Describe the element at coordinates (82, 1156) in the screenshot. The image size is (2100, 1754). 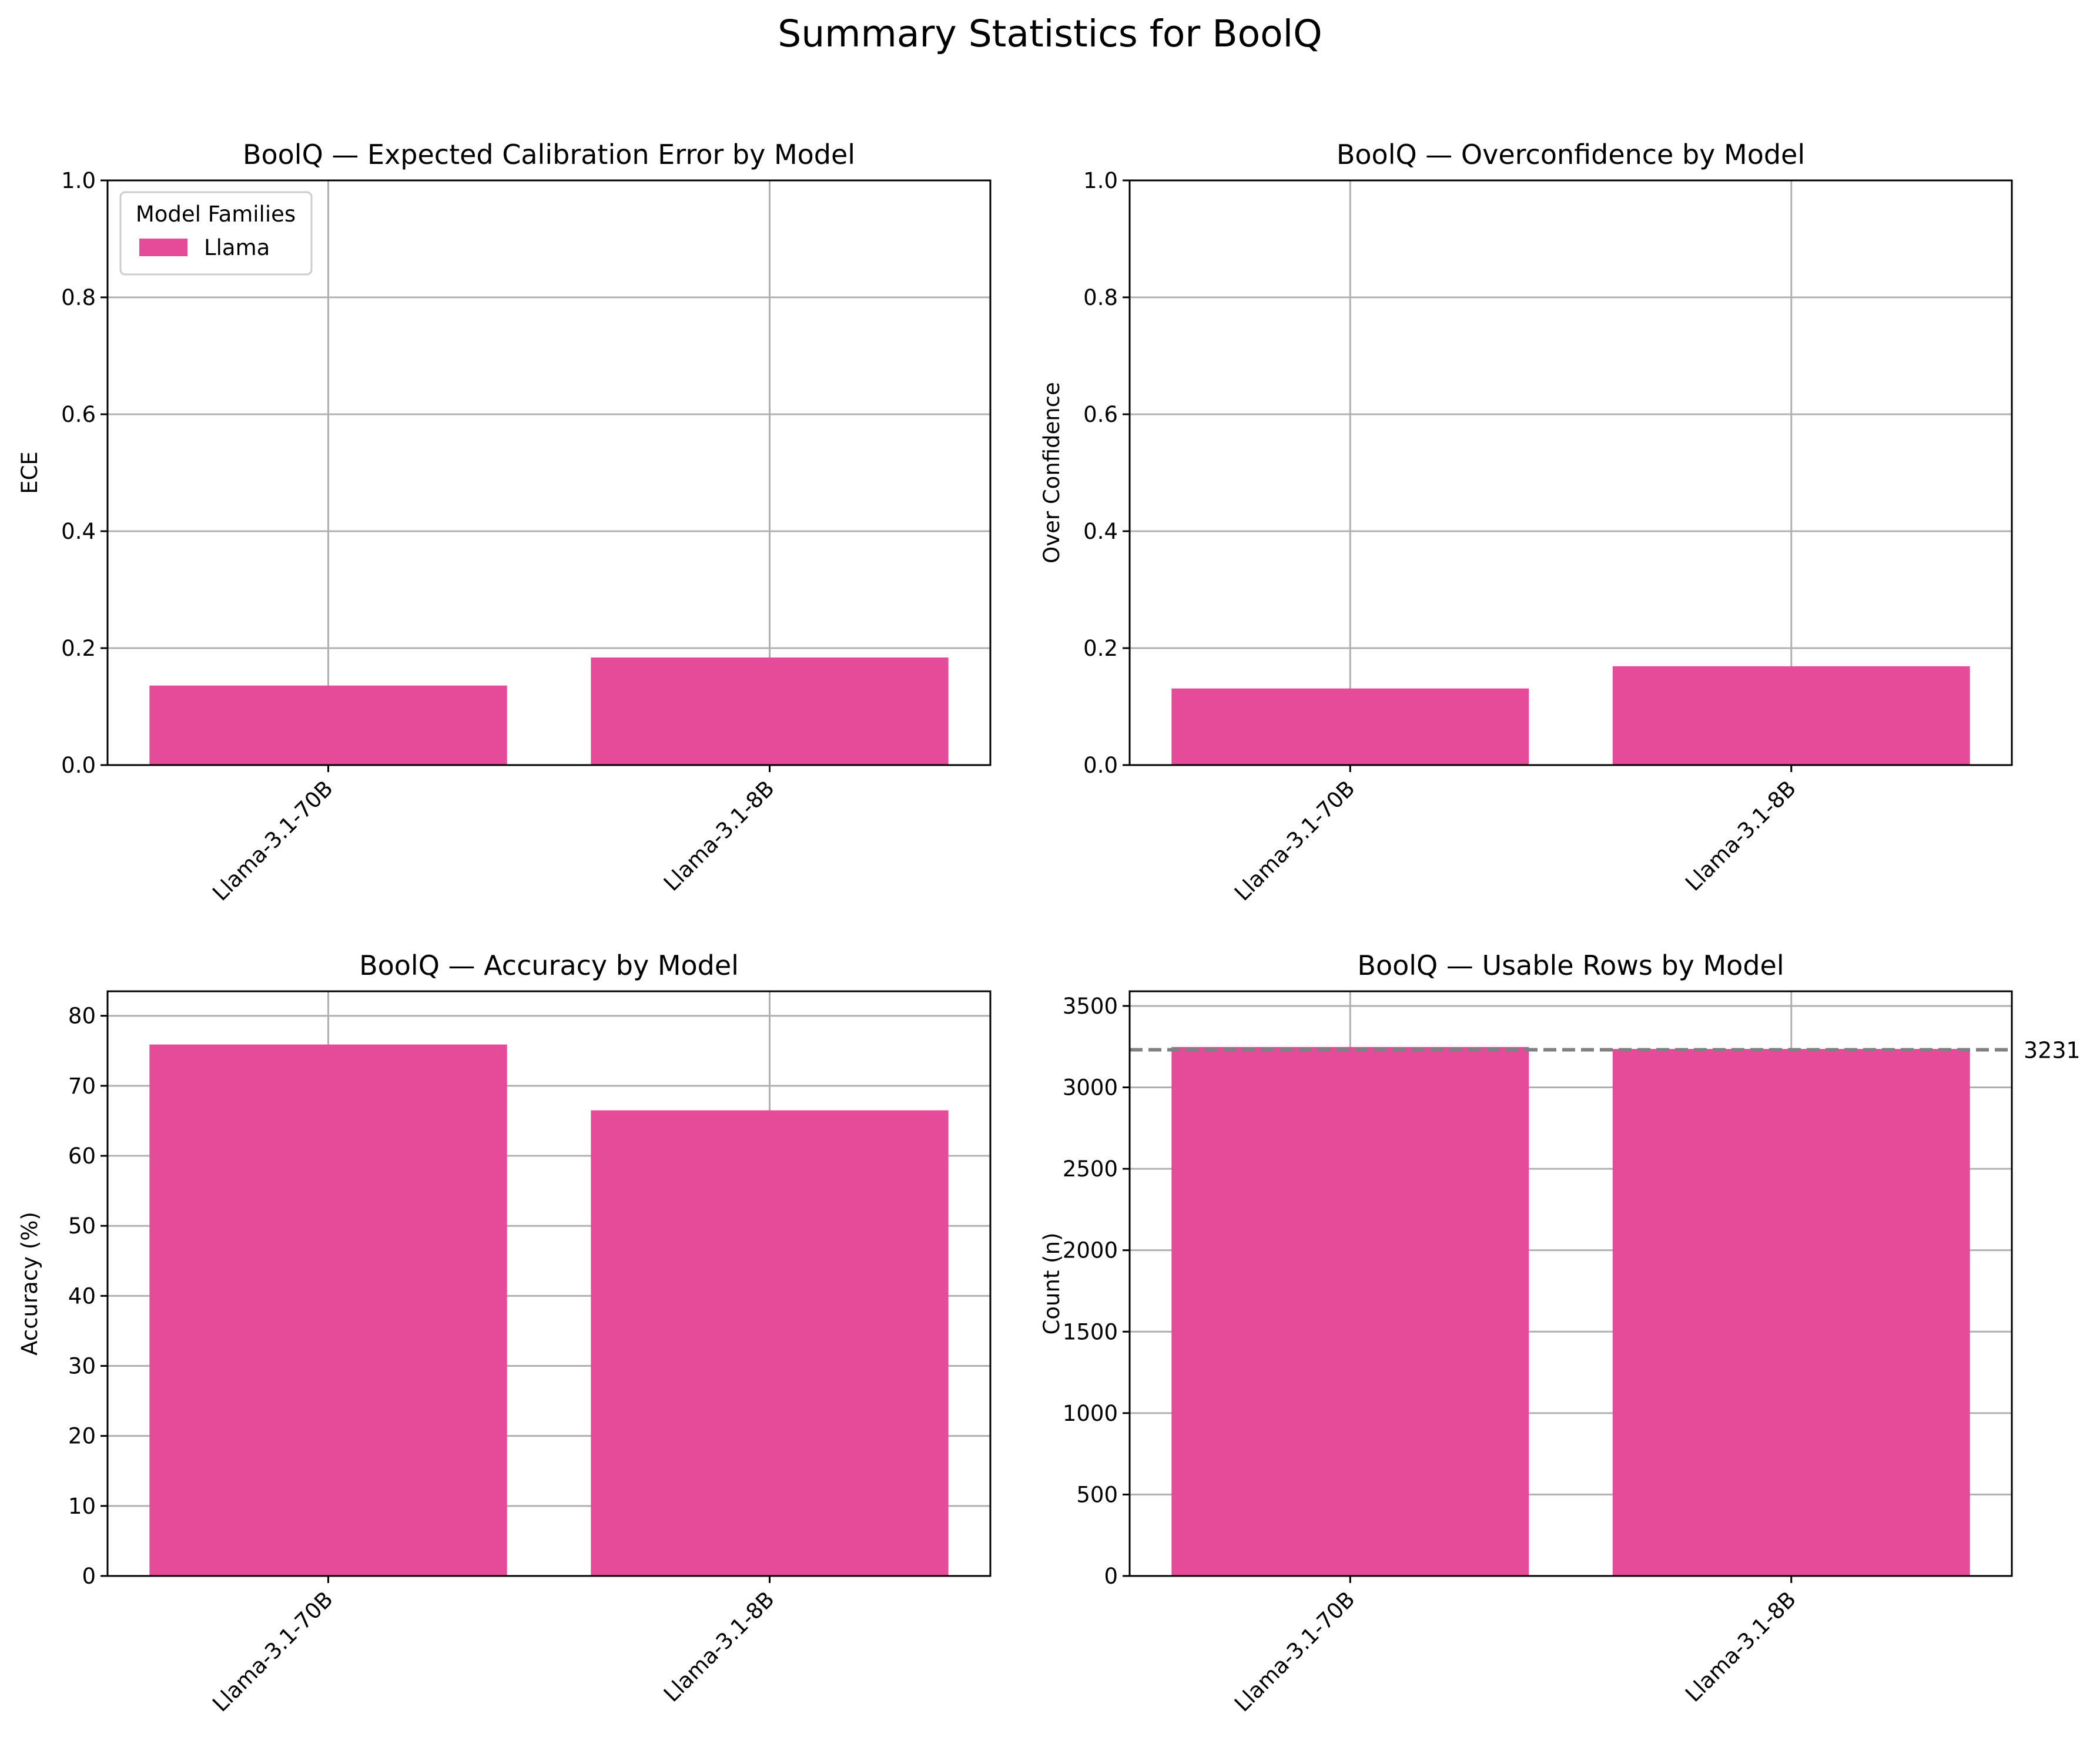
I see `y-tick-label: 60` at that location.